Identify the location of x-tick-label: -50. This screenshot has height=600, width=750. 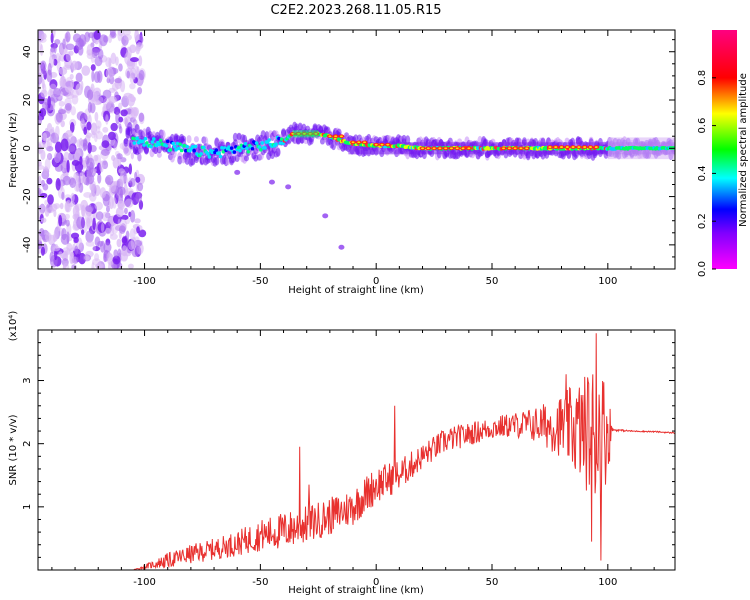
(260, 281).